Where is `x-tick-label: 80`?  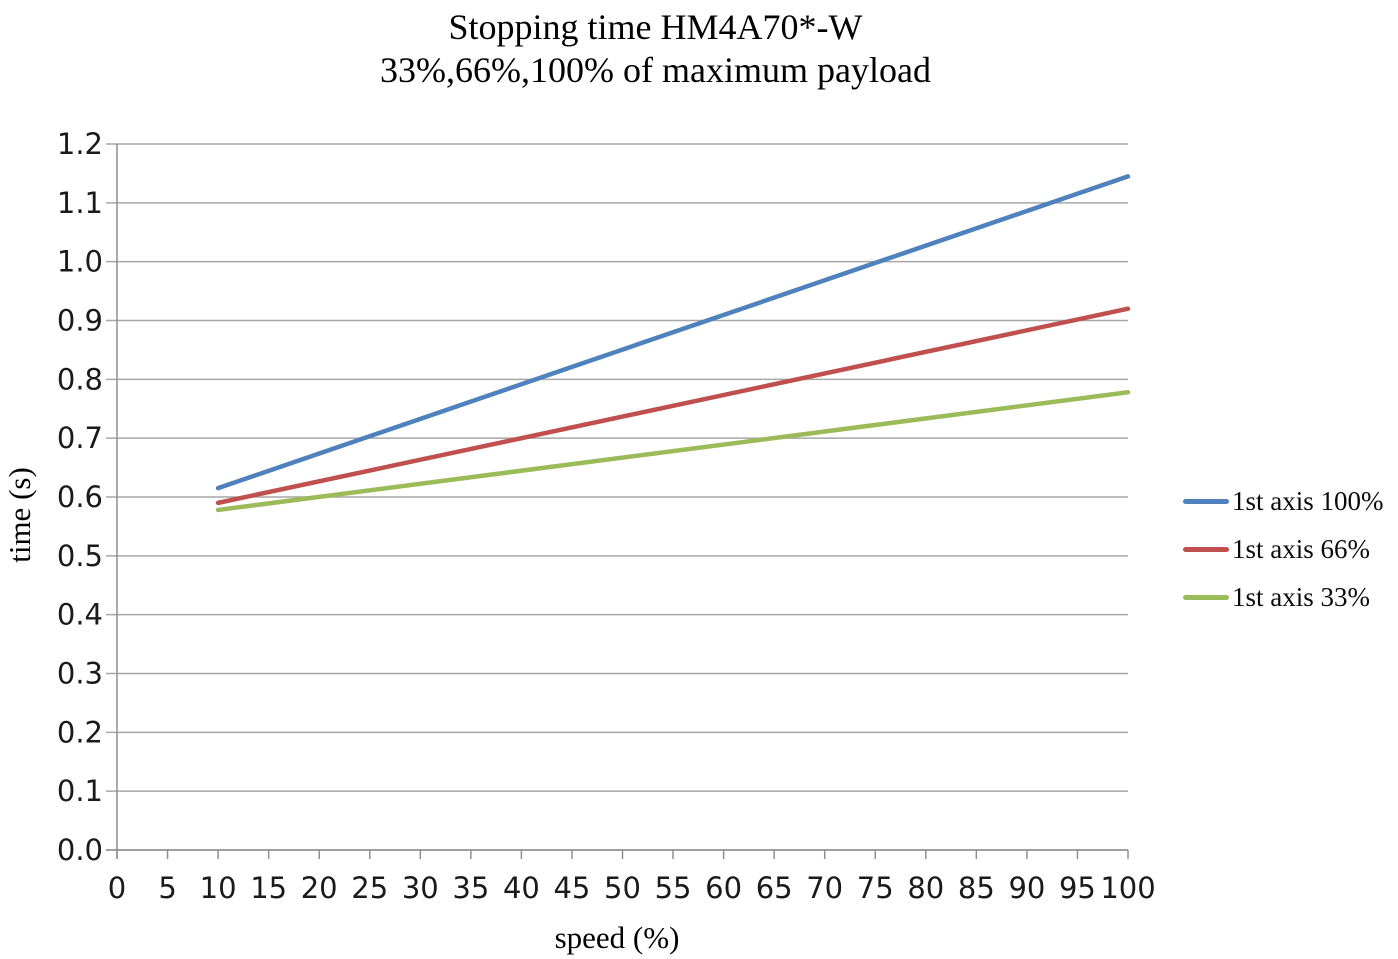 x-tick-label: 80 is located at coordinates (925, 888).